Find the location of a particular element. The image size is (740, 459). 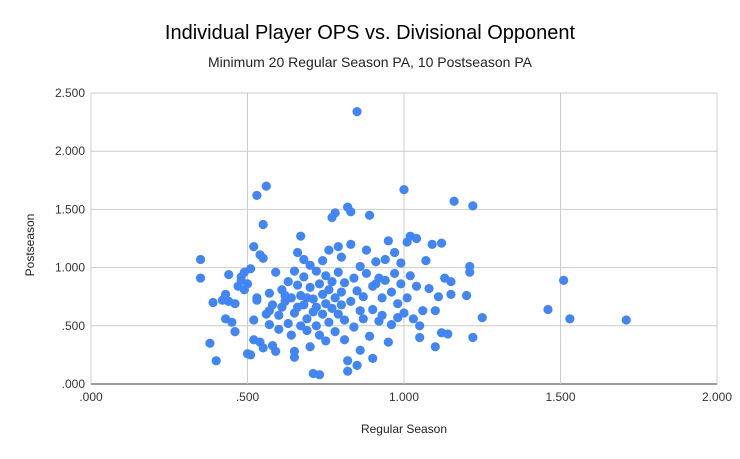

x-tick-label: 1.500 is located at coordinates (560, 397).